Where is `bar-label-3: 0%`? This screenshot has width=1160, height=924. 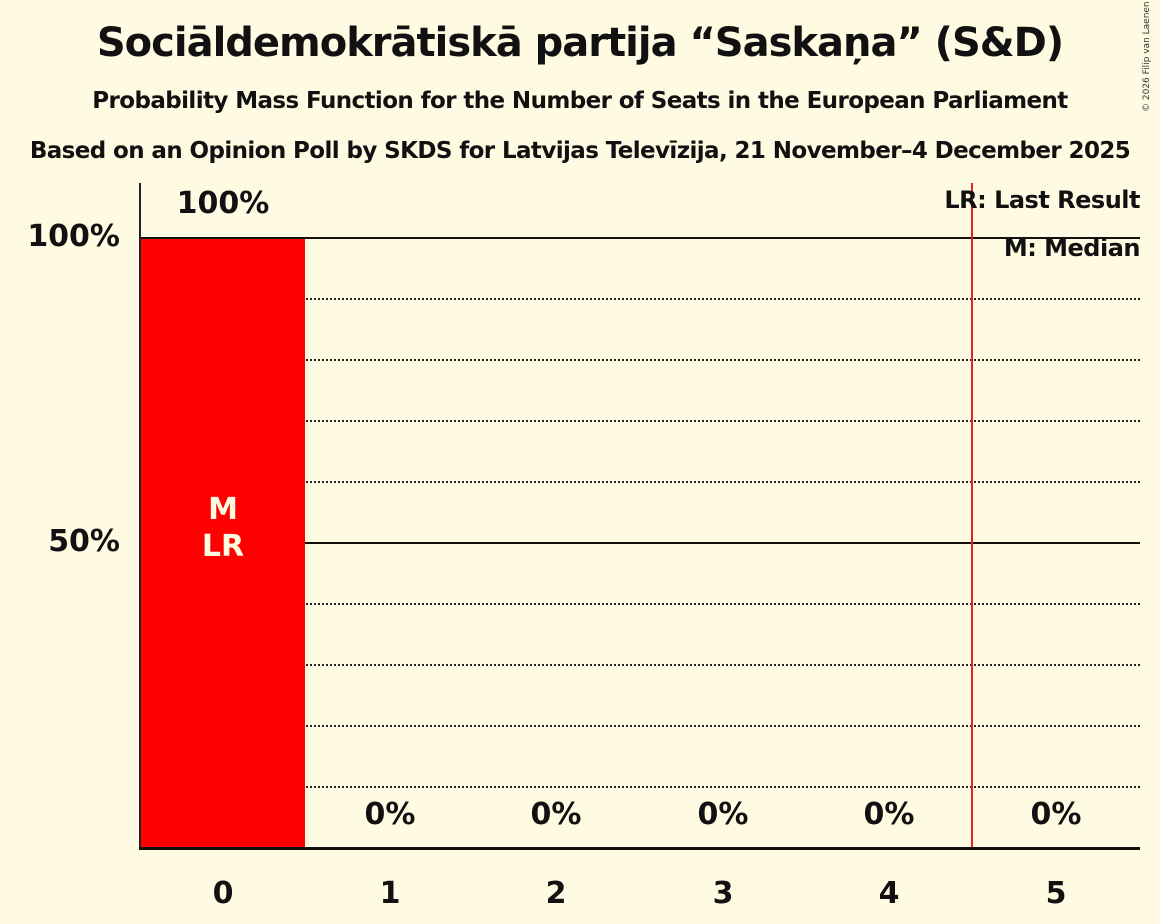 bar-label-3: 0% is located at coordinates (723, 814).